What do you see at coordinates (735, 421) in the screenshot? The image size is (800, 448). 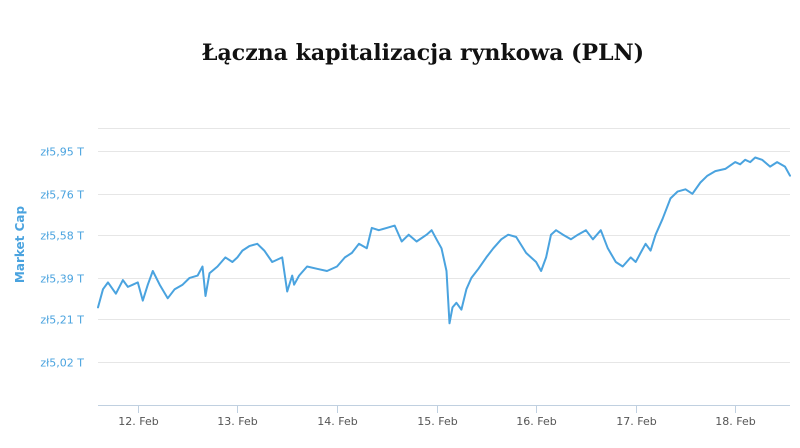 I see `x-tick-label: 18. Feb` at bounding box center [735, 421].